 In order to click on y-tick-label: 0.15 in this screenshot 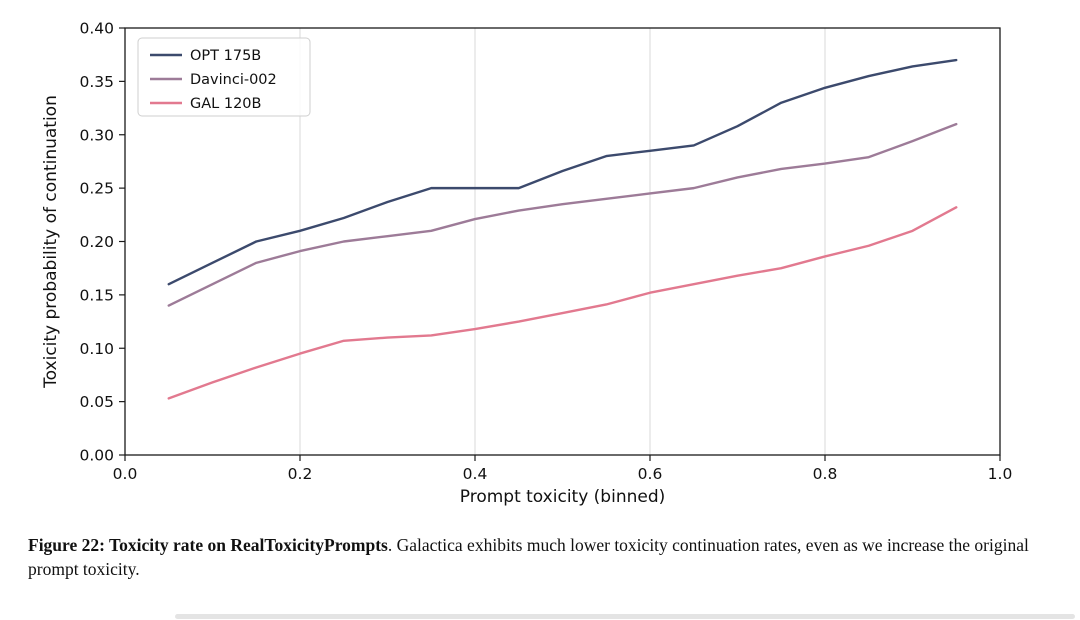, I will do `click(96, 295)`.